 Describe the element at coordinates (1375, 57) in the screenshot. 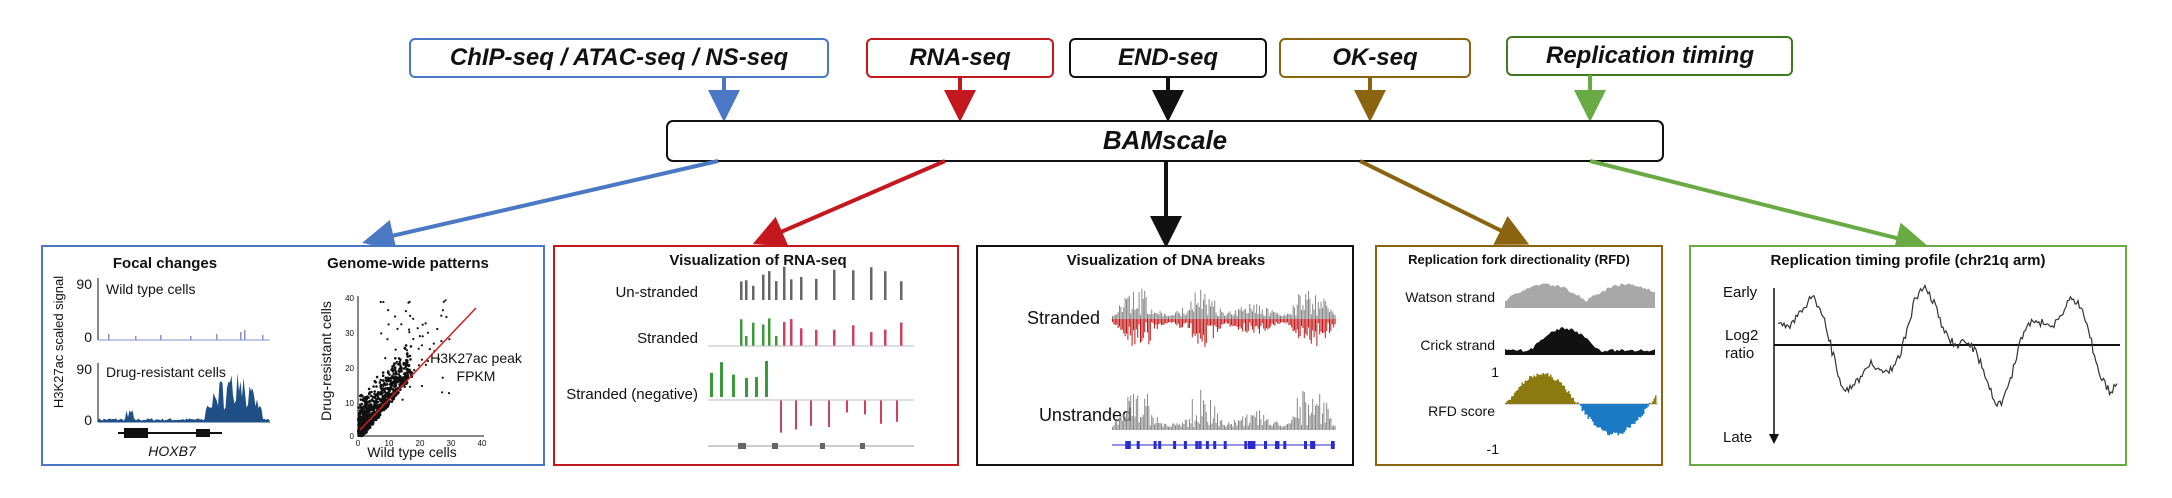

I see `input-ok-seq-label: OK-seq` at that location.